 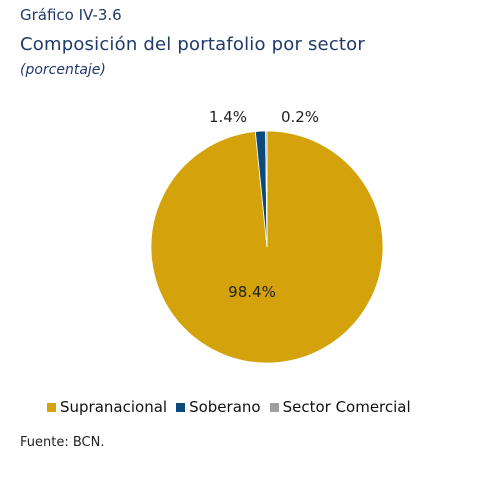 I want to click on legend: Supranacional Soberano Sector Comercial, so click(x=233, y=407).